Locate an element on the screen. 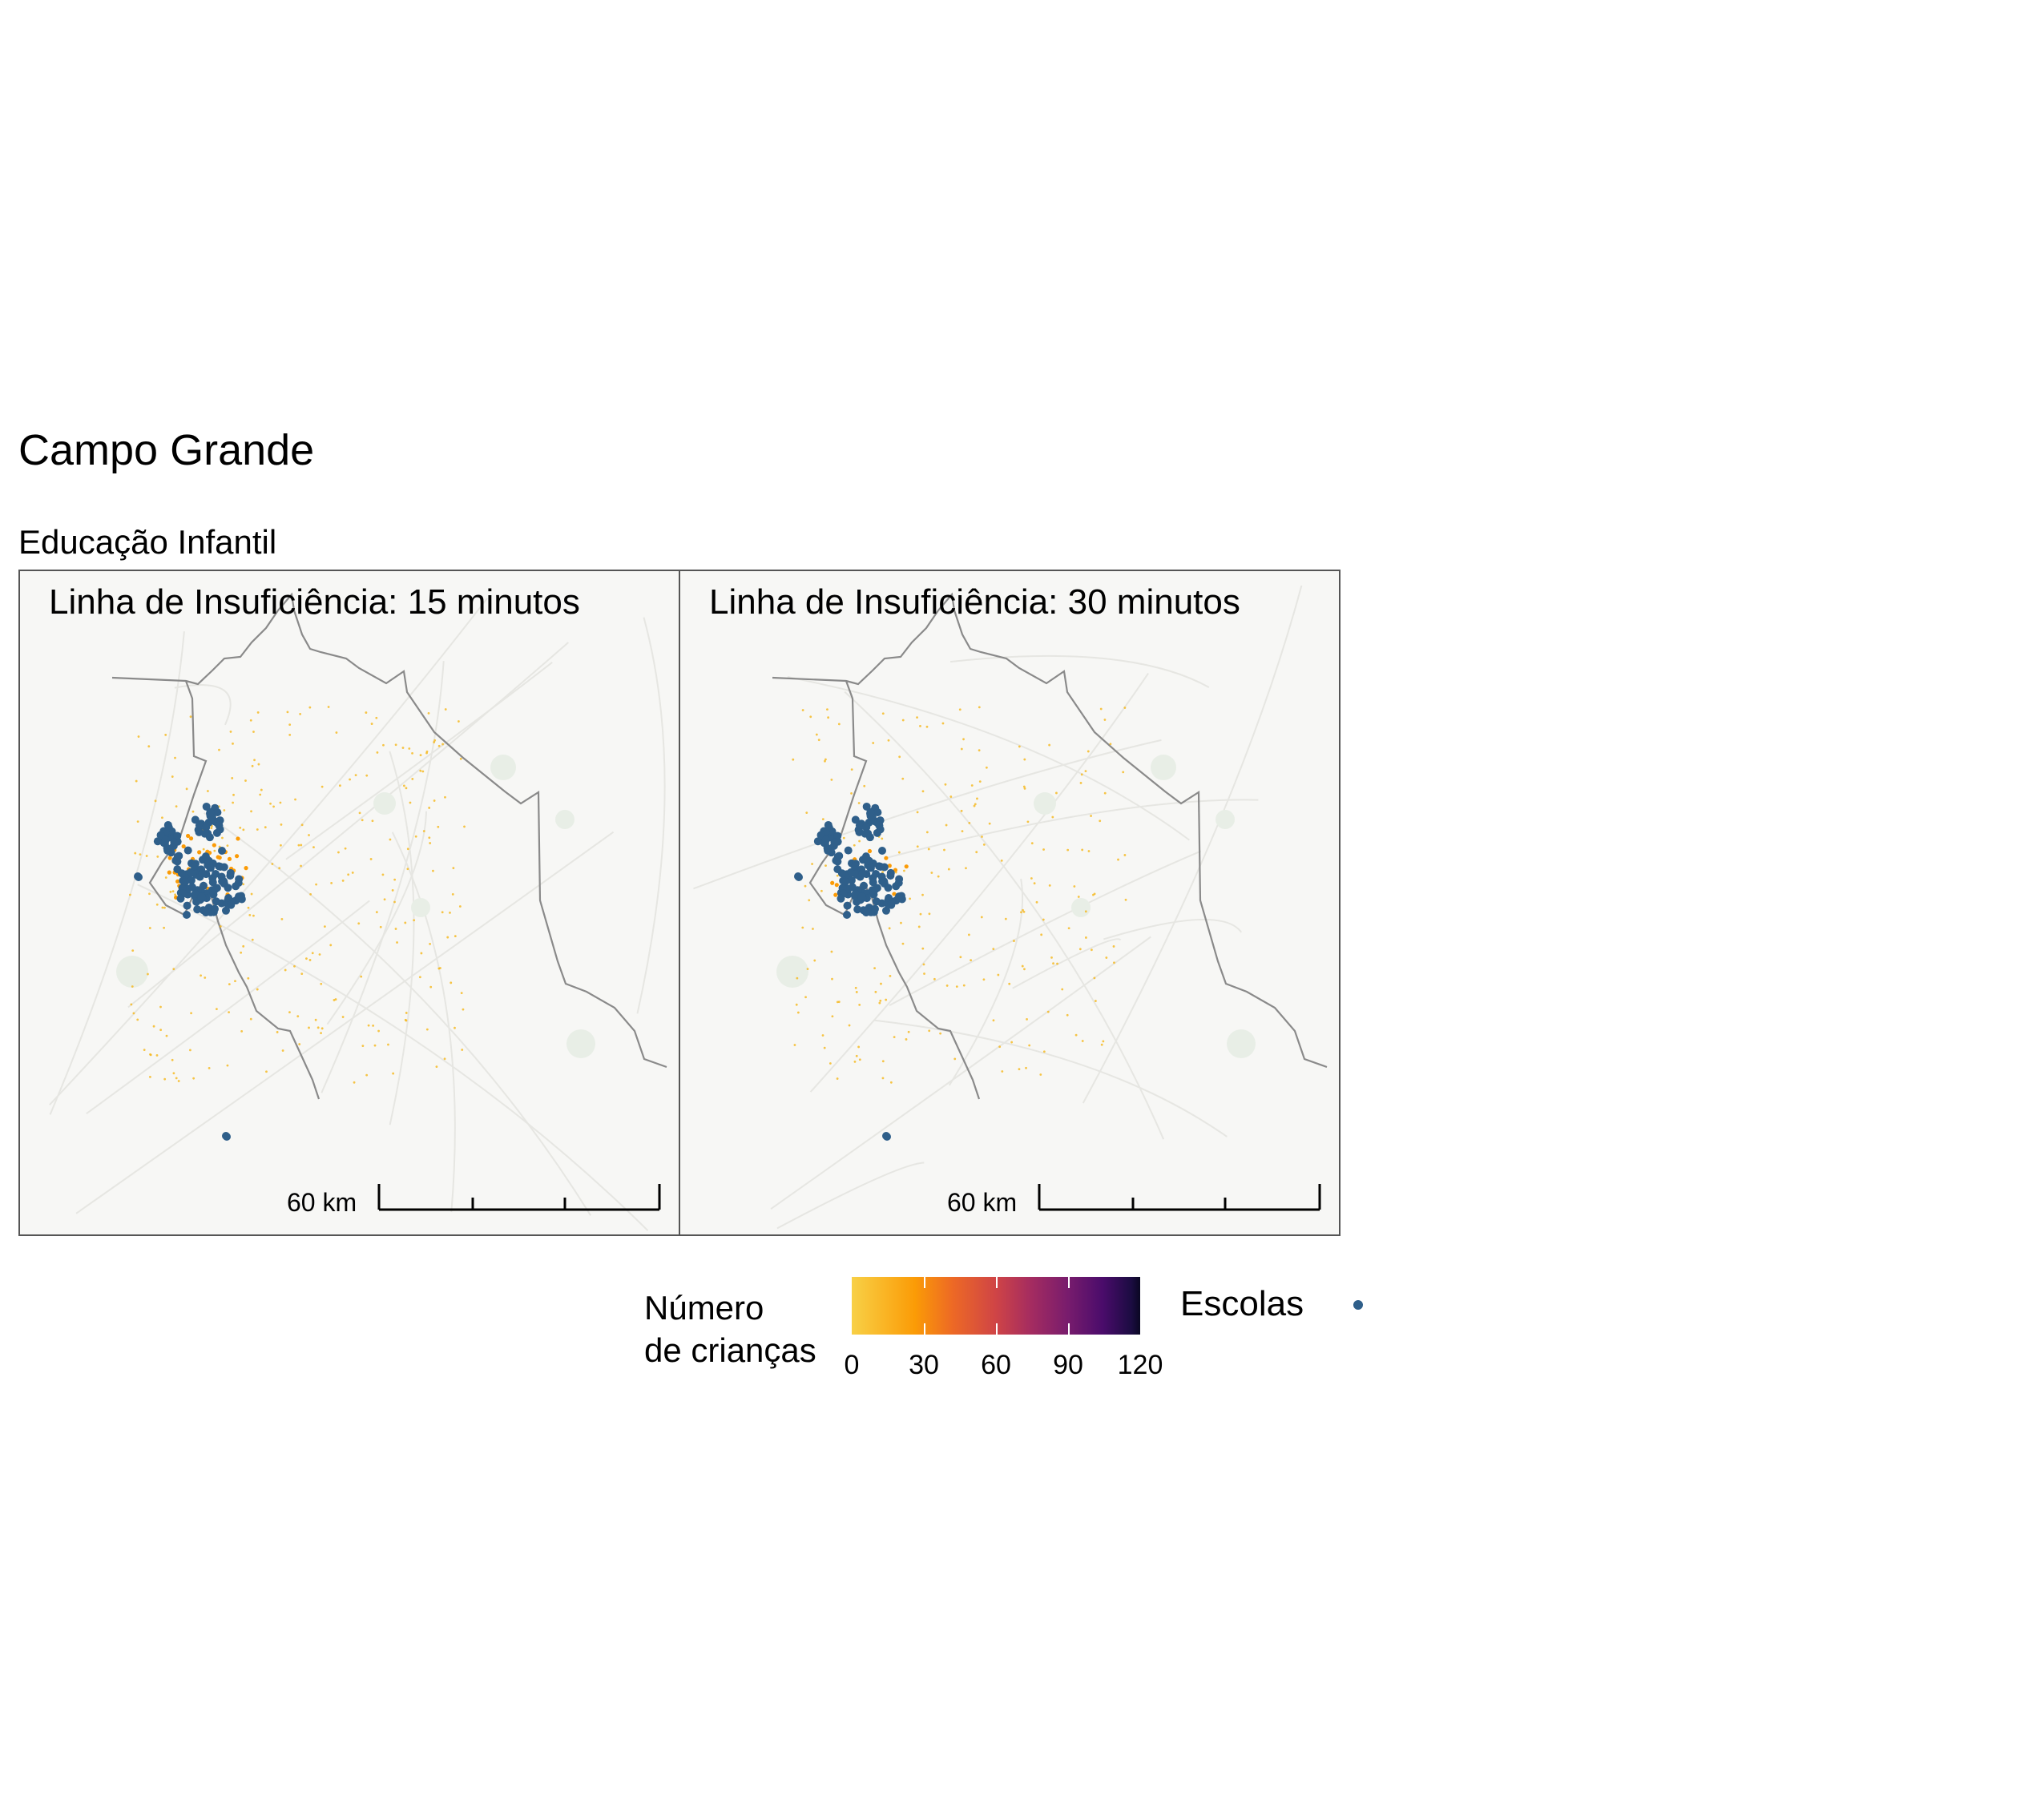 The image size is (2044, 1816). schools-legend-label: Escolas is located at coordinates (1242, 1303).